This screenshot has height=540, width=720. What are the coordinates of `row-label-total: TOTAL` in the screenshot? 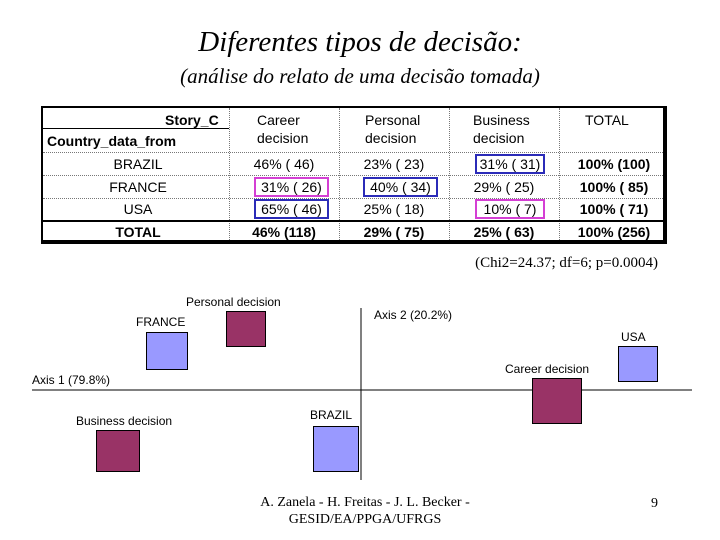 It's located at (138, 232).